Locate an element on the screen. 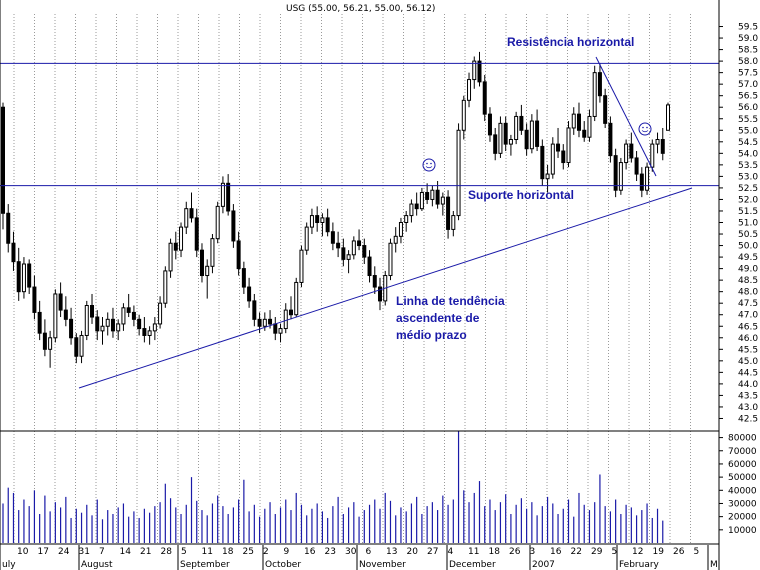  date-tick-label: 9 is located at coordinates (287, 552).